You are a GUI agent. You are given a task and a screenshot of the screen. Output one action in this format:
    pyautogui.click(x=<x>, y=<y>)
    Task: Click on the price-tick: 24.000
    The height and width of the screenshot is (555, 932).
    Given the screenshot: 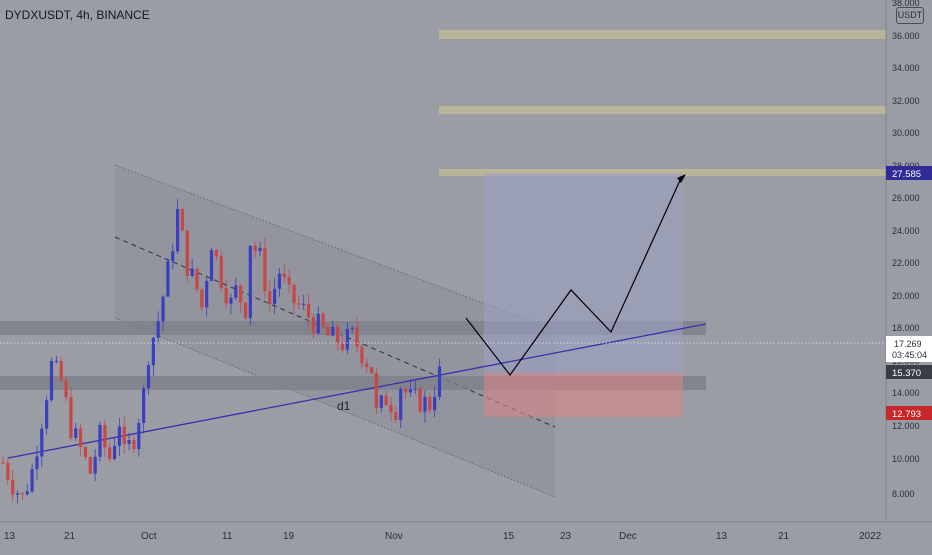 What is the action you would take?
    pyautogui.click(x=906, y=231)
    